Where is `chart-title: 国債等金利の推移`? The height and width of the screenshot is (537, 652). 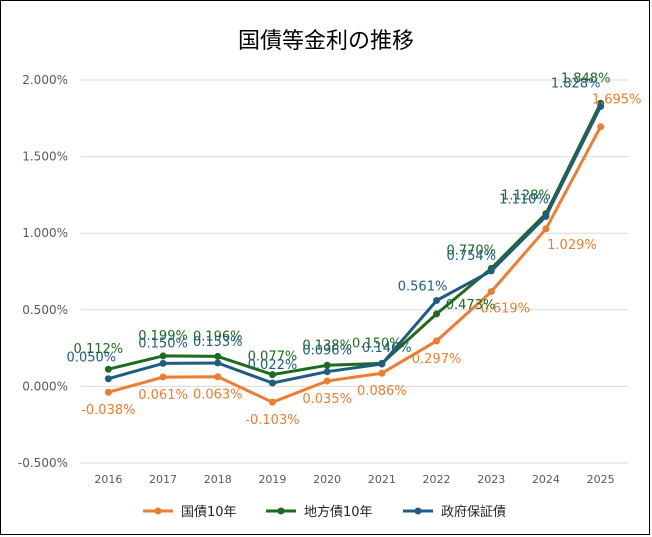
chart-title: 国債等金利の推移 is located at coordinates (326, 41).